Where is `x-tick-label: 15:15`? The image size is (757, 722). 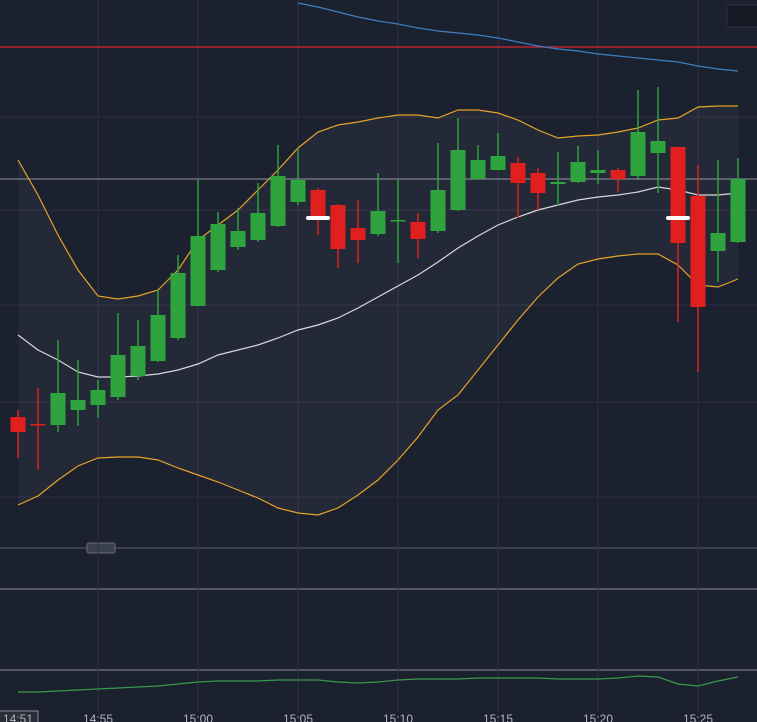 x-tick-label: 15:15 is located at coordinates (498, 717).